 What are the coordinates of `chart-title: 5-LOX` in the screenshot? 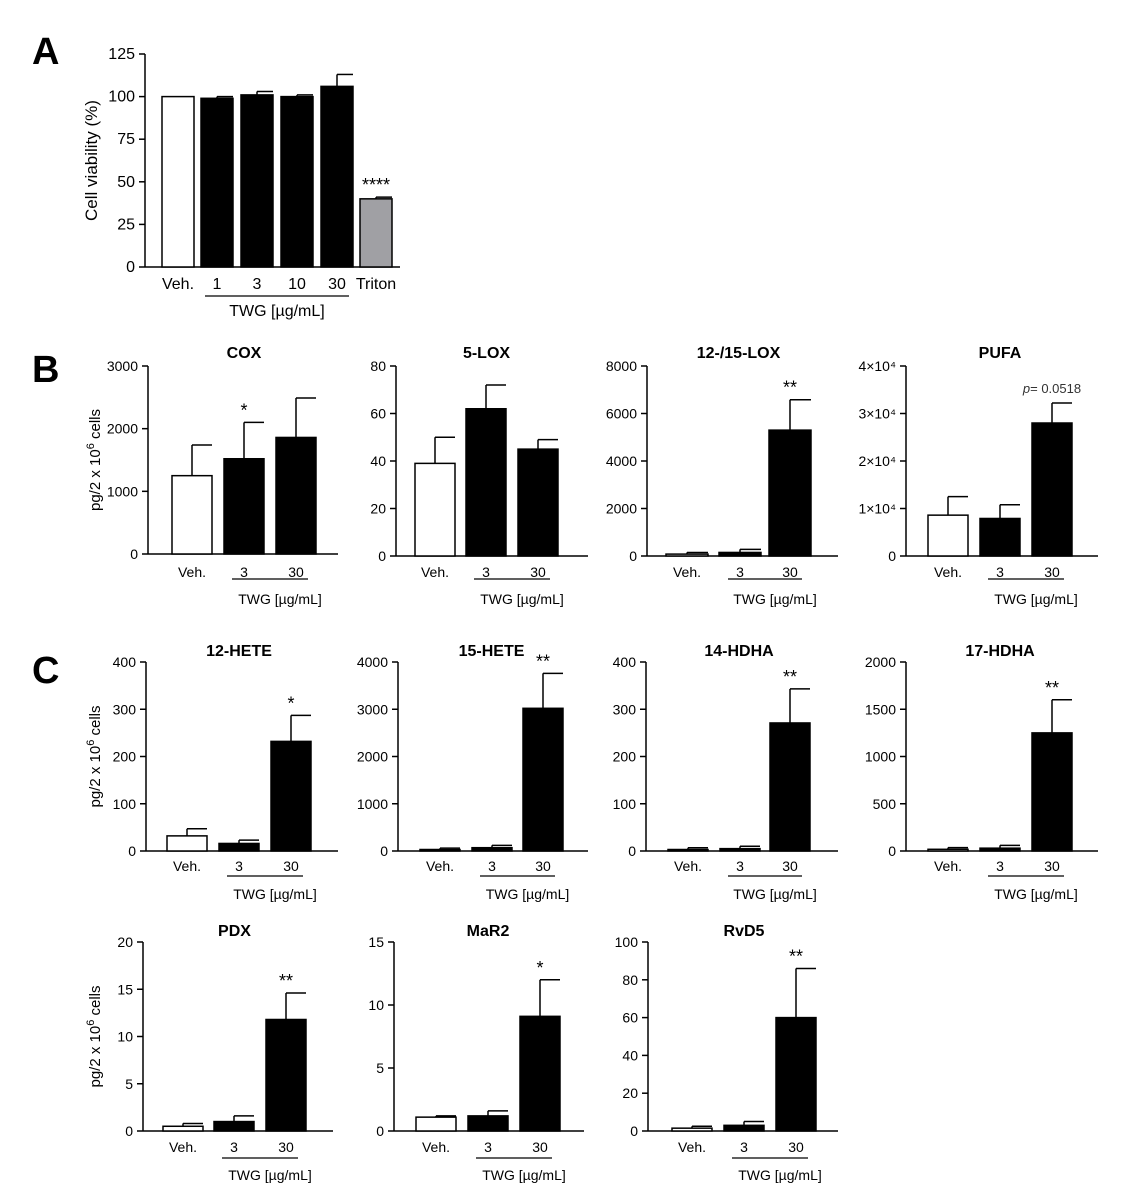 It's located at (486, 353).